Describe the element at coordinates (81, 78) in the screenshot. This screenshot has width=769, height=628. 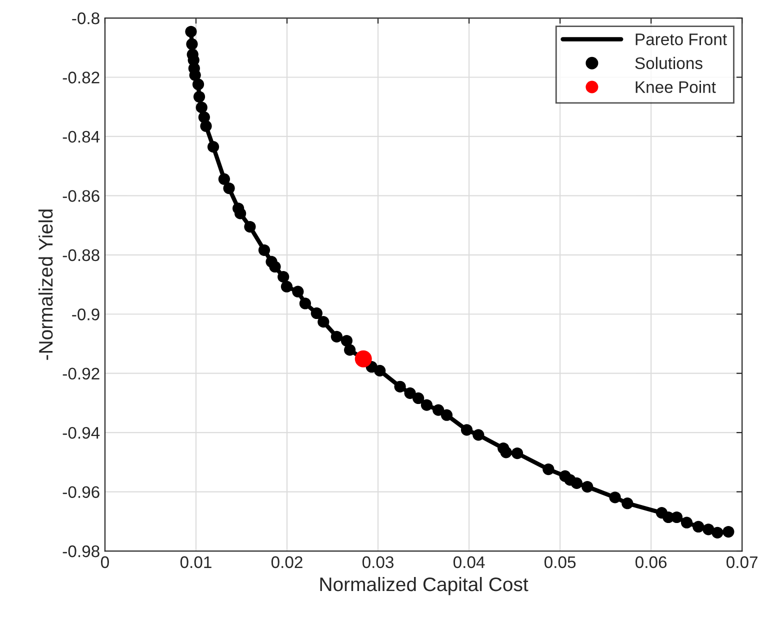
I see `y-tick-label: -0.82` at that location.